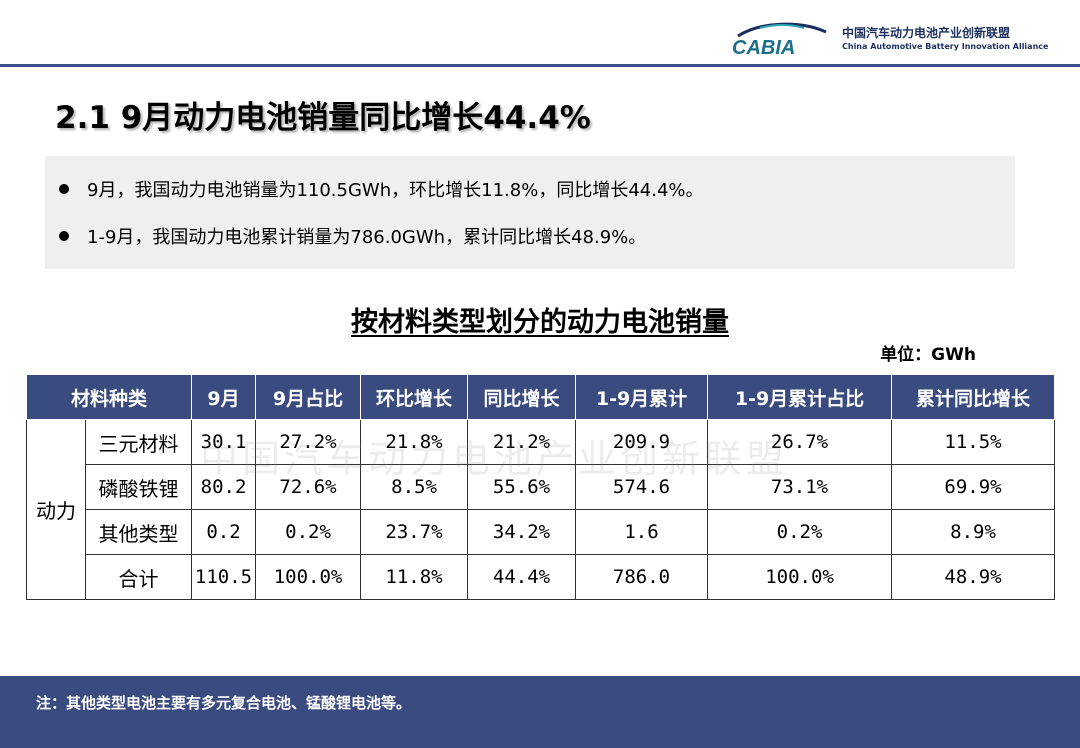 The width and height of the screenshot is (1080, 748). I want to click on footer-note: 注：其他类型电池主要有多元复合电池、锰酸锂电池等。, so click(224, 703).